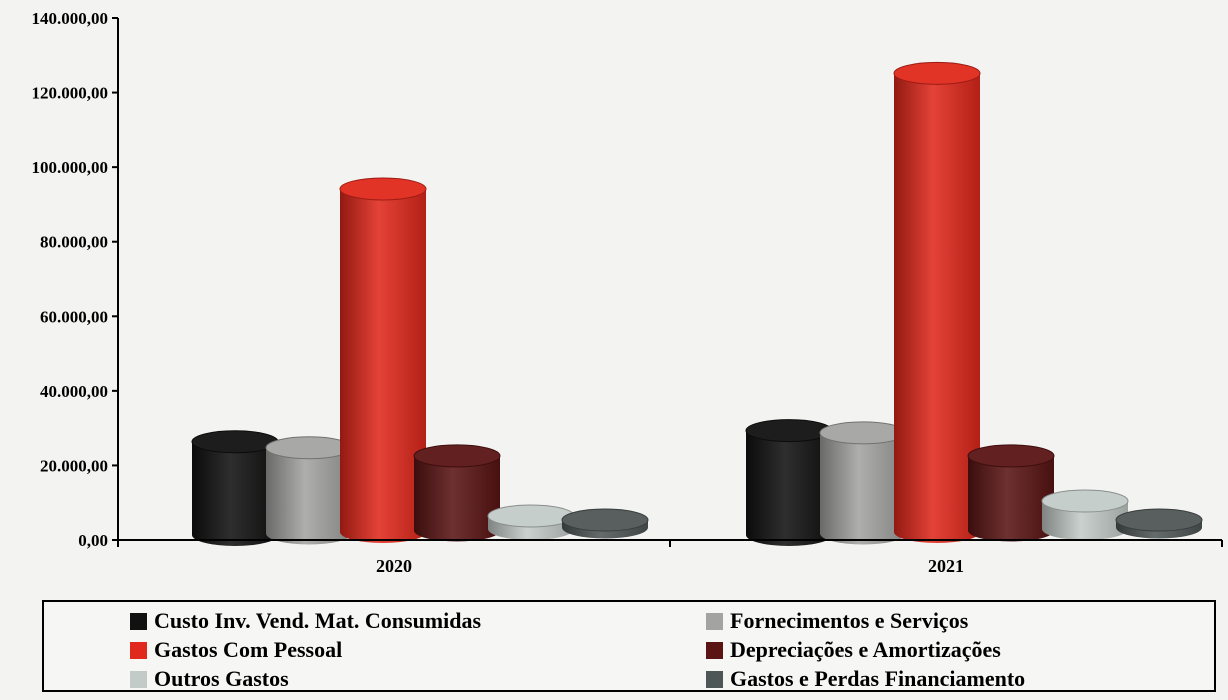  What do you see at coordinates (70, 93) in the screenshot?
I see `y-tick-label: 120.000,00` at bounding box center [70, 93].